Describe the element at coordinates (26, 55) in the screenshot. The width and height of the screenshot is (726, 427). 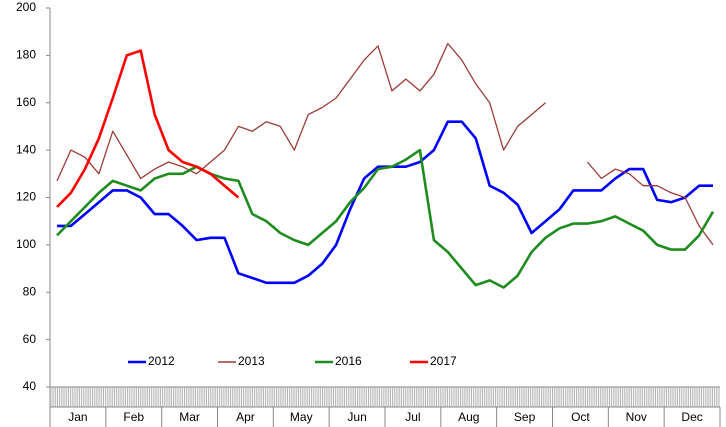
I see `y-tick-label: 180` at that location.